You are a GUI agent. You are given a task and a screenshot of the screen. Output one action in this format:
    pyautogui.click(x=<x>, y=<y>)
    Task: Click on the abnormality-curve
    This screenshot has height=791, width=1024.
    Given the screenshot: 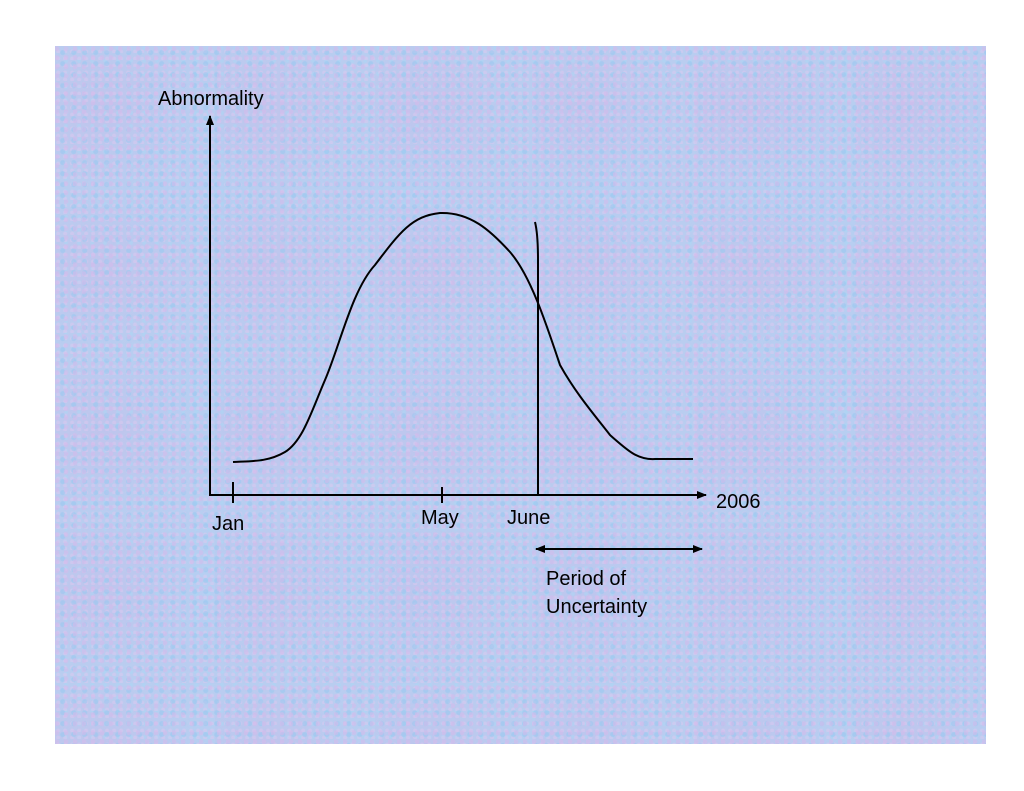 What is the action you would take?
    pyautogui.click(x=462, y=337)
    